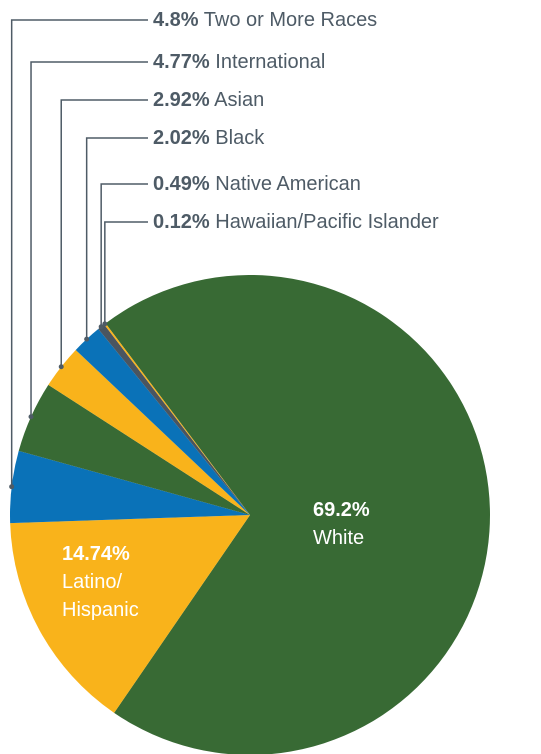 Image resolution: width=541 pixels, height=754 pixels. I want to click on callout-value: 0.49%, so click(181, 184).